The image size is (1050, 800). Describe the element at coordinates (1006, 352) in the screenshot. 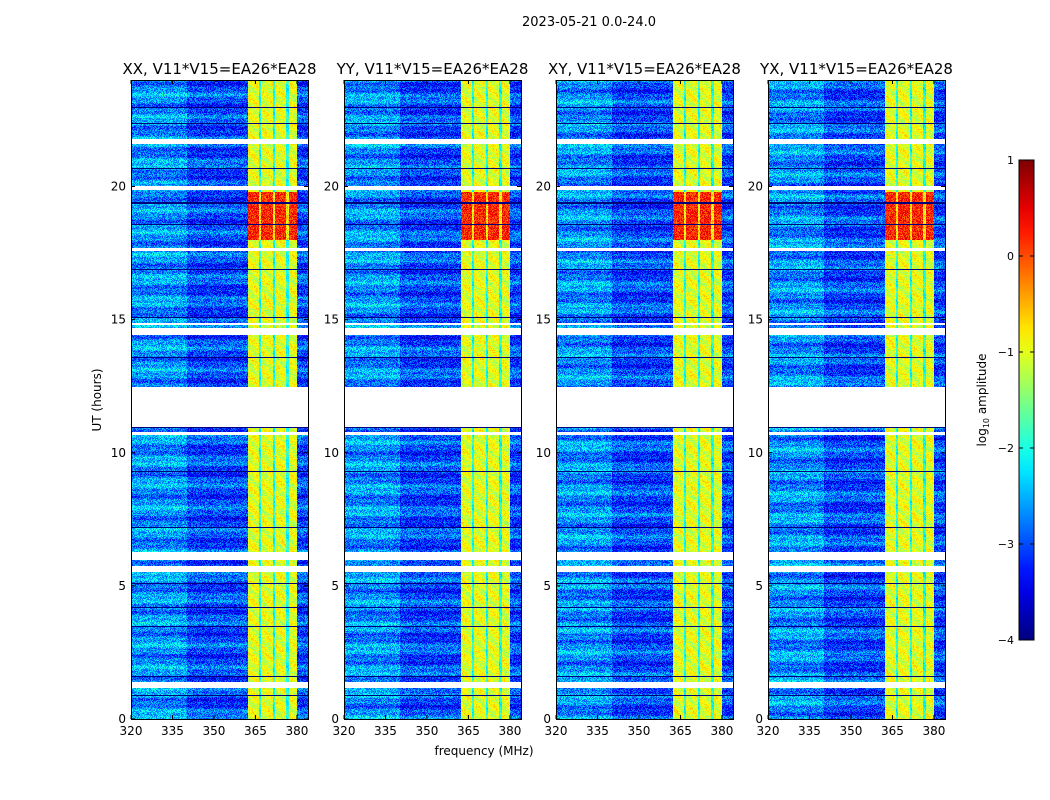

I see `colorbar-tick-label: −1` at that location.